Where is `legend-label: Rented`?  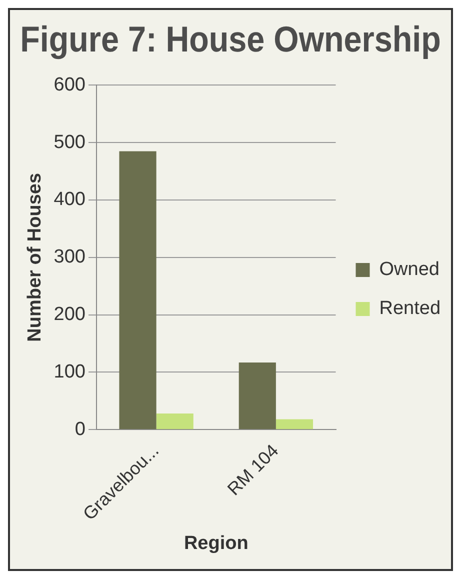
legend-label: Rented is located at coordinates (410, 309).